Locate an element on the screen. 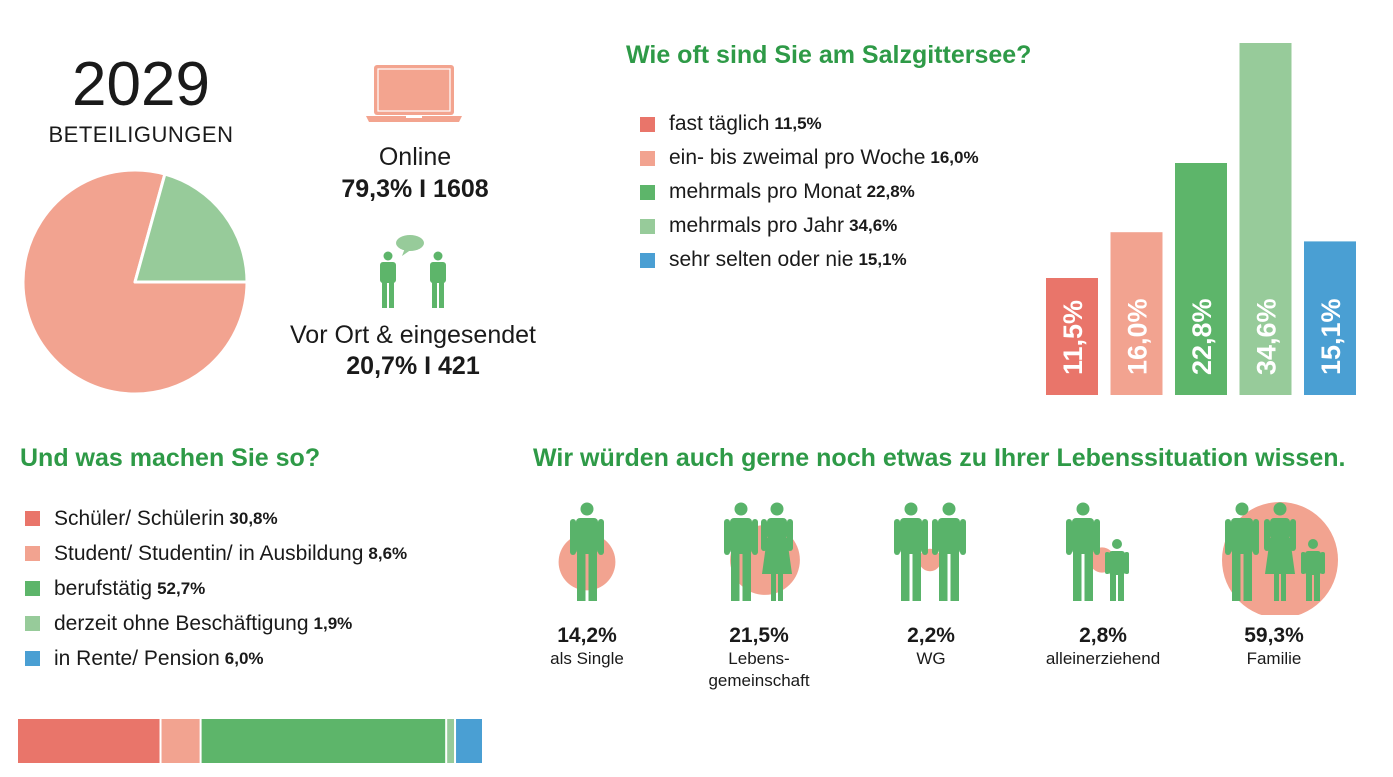  occupation-legend-item: in Rente/ Pension 6,0% is located at coordinates (216, 658).